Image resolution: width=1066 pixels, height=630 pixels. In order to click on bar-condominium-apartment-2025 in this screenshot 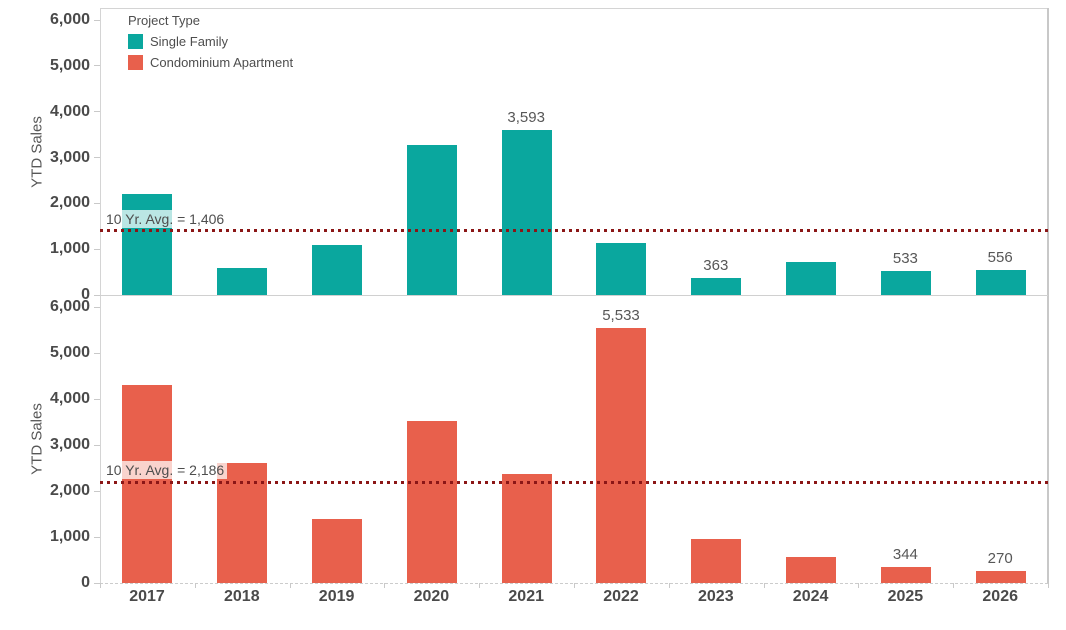, I will do `click(905, 575)`.